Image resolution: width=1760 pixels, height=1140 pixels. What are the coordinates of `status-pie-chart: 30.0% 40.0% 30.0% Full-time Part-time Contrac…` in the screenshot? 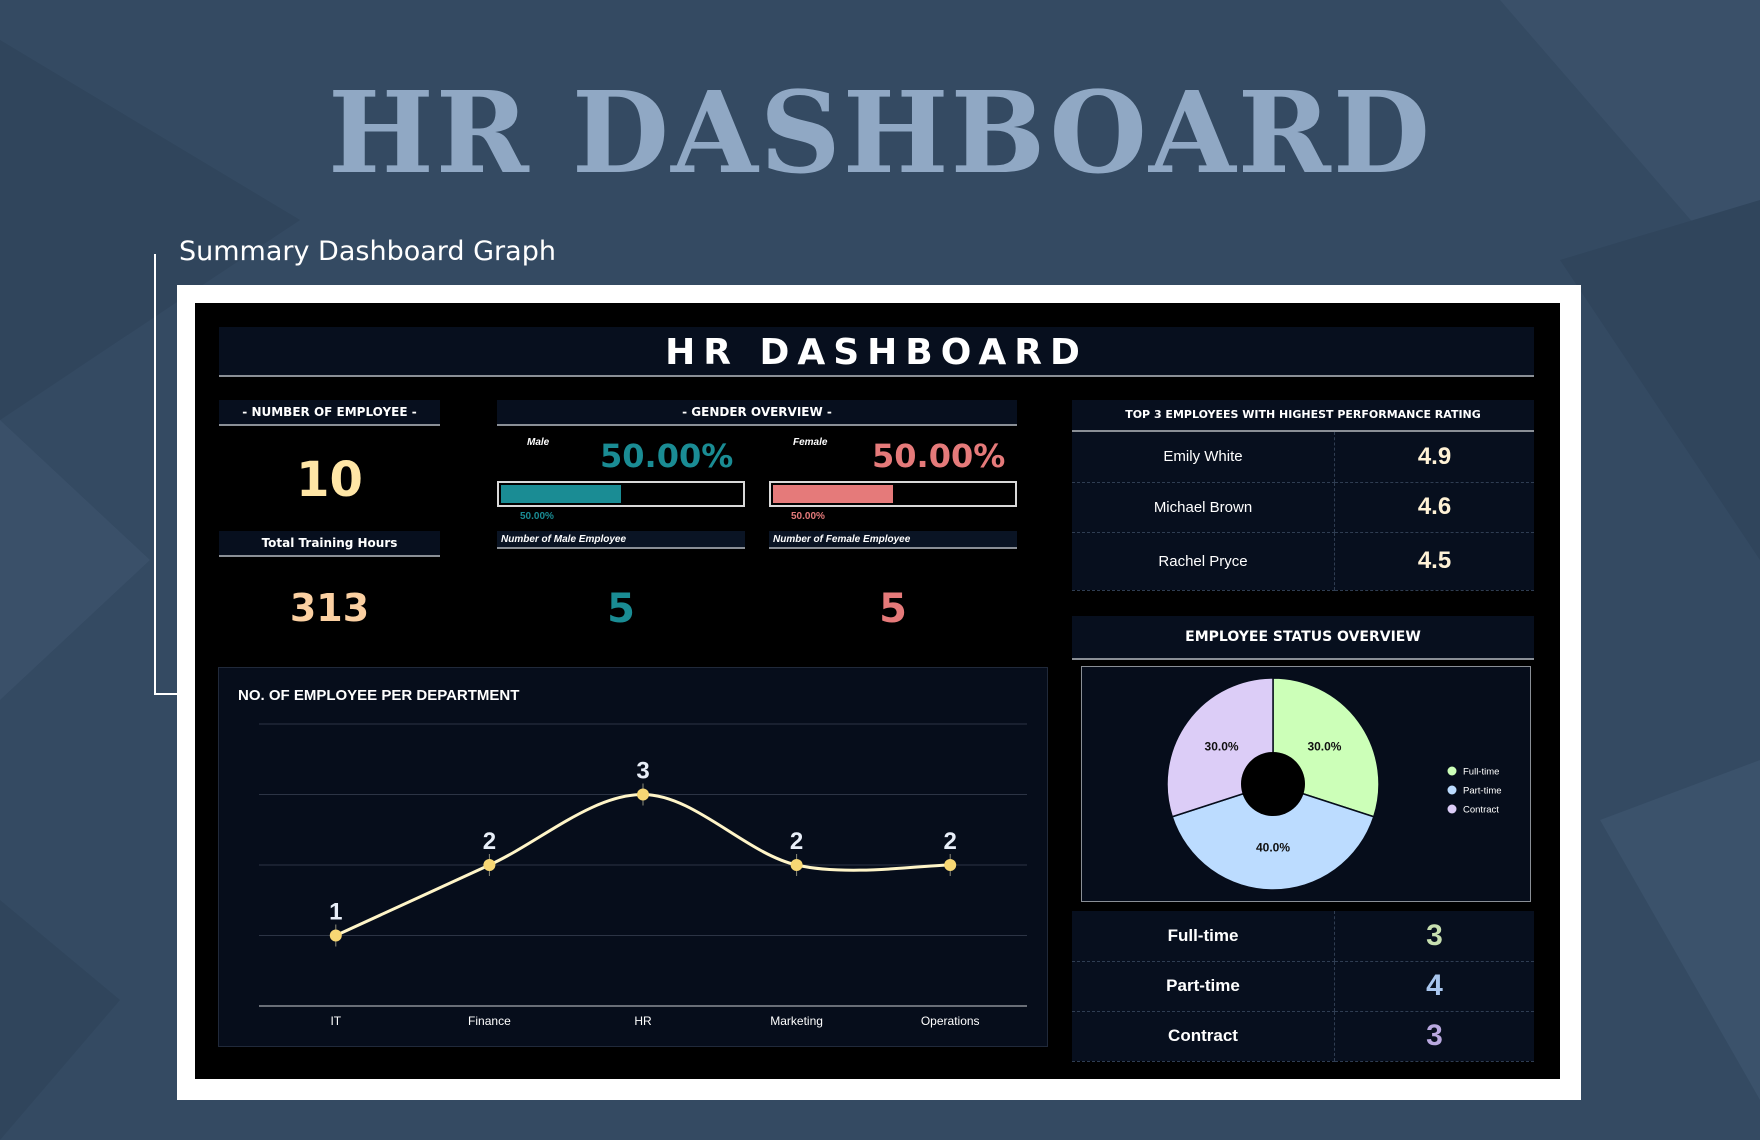 It's located at (1334, 784).